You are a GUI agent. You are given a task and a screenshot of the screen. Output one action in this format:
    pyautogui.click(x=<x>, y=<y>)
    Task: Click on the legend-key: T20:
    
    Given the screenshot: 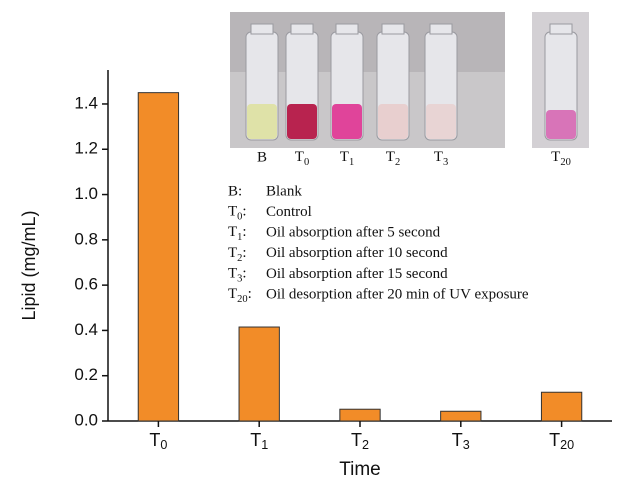 What is the action you would take?
    pyautogui.click(x=240, y=295)
    